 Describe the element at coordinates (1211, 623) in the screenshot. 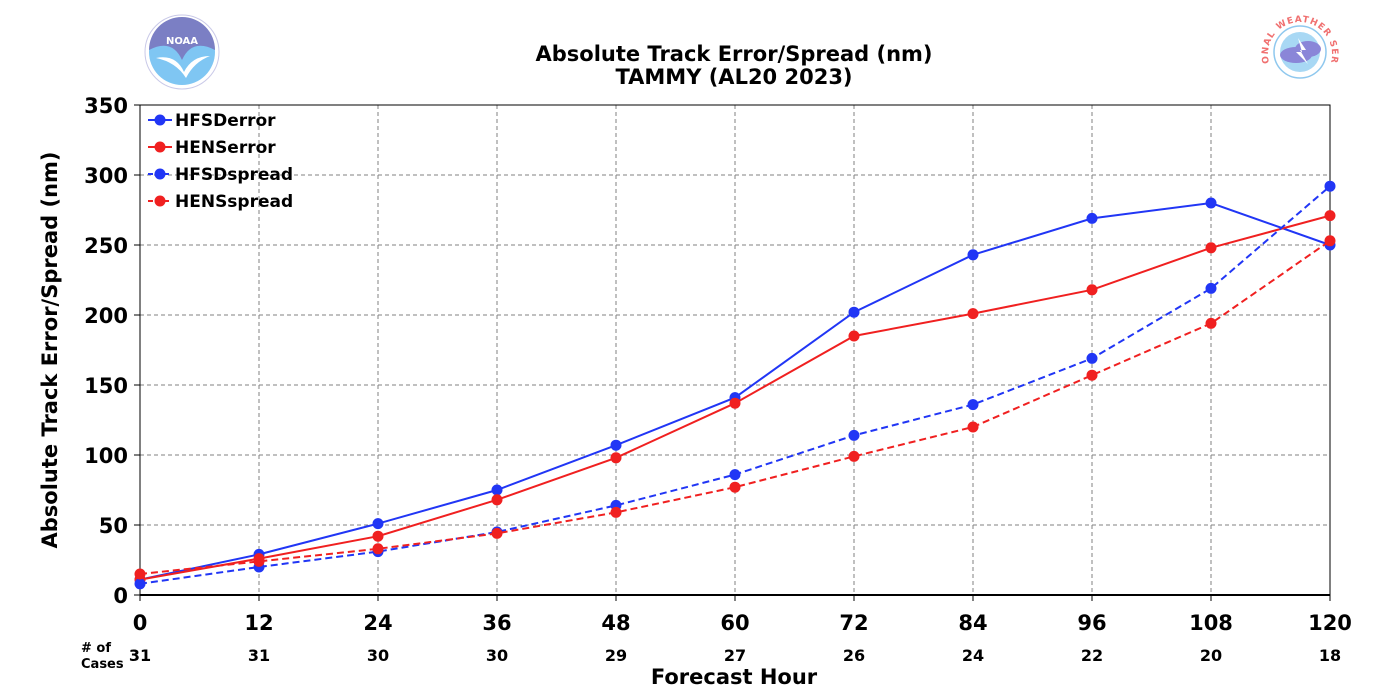

I see `x-tick-label: 108` at that location.